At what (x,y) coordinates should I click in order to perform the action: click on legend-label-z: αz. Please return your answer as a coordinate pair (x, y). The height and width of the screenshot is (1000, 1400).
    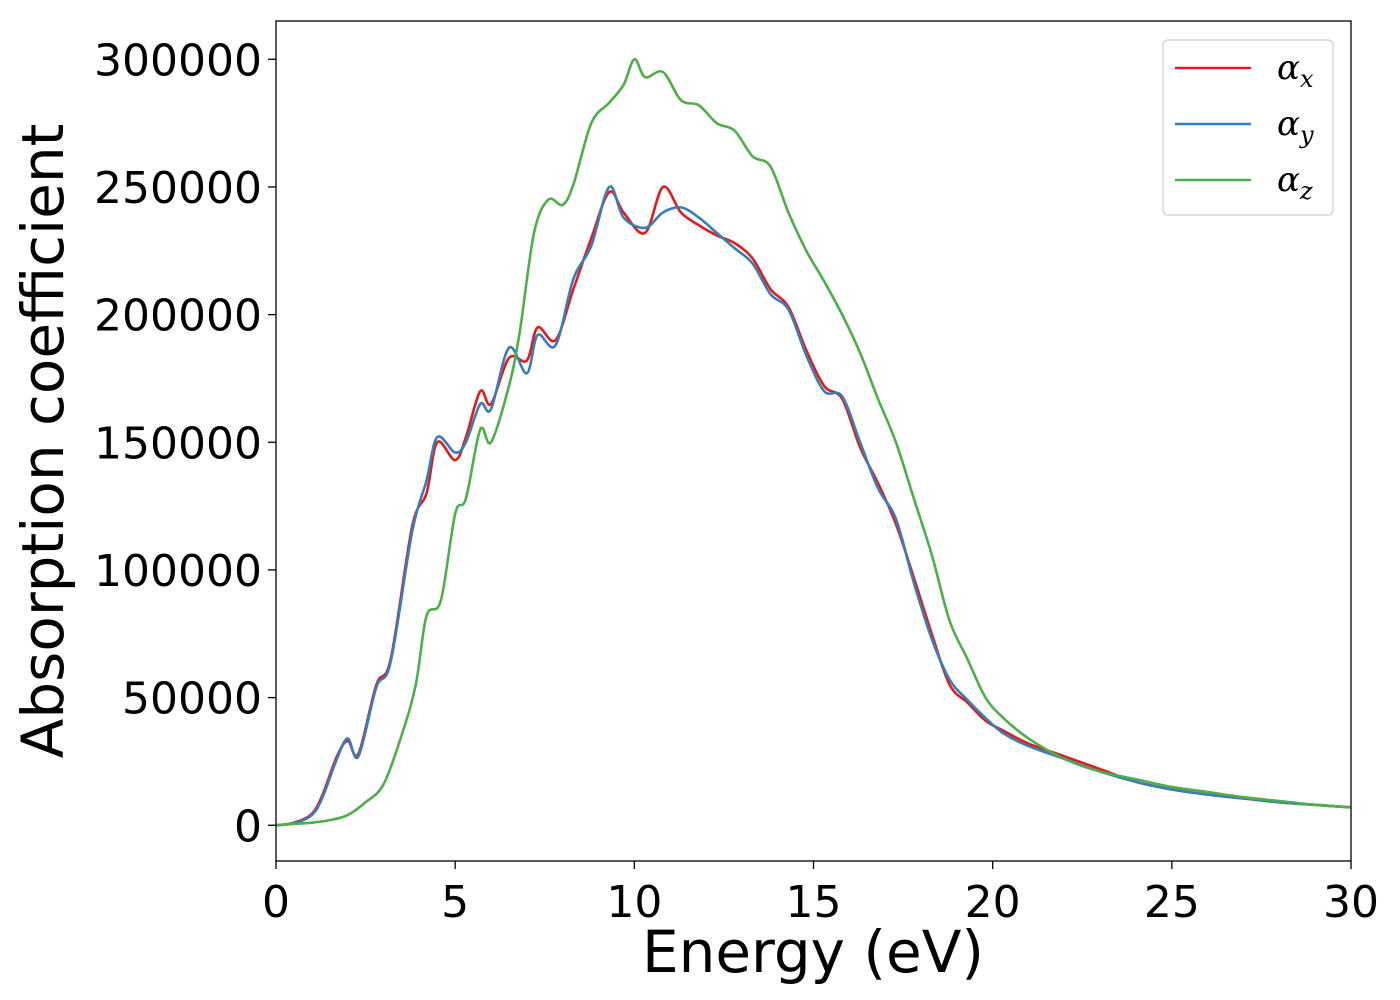
    Looking at the image, I should click on (1295, 182).